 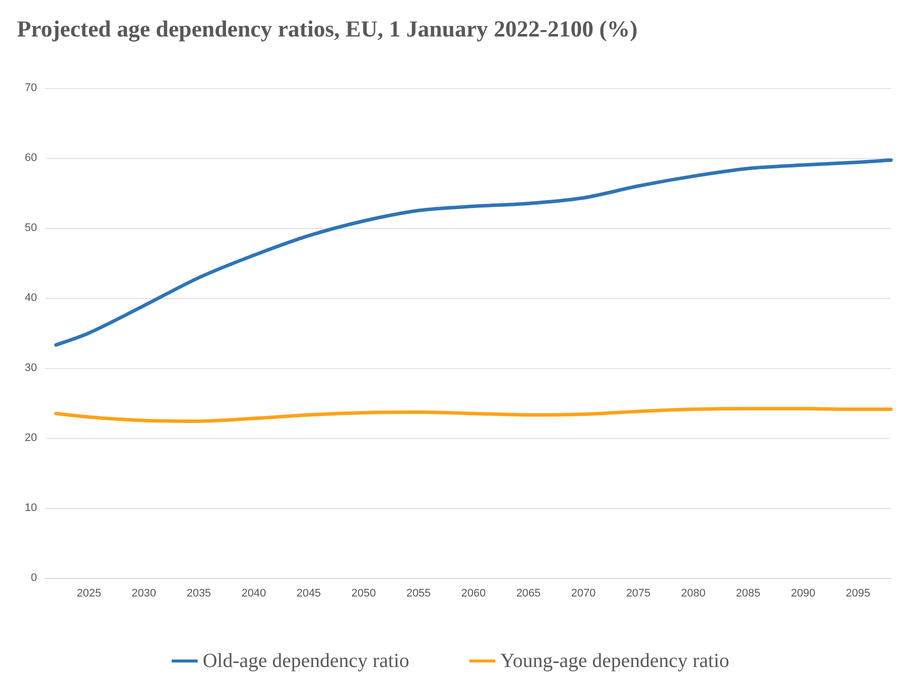 What do you see at coordinates (30, 158) in the screenshot?
I see `y-tick-label: 60` at bounding box center [30, 158].